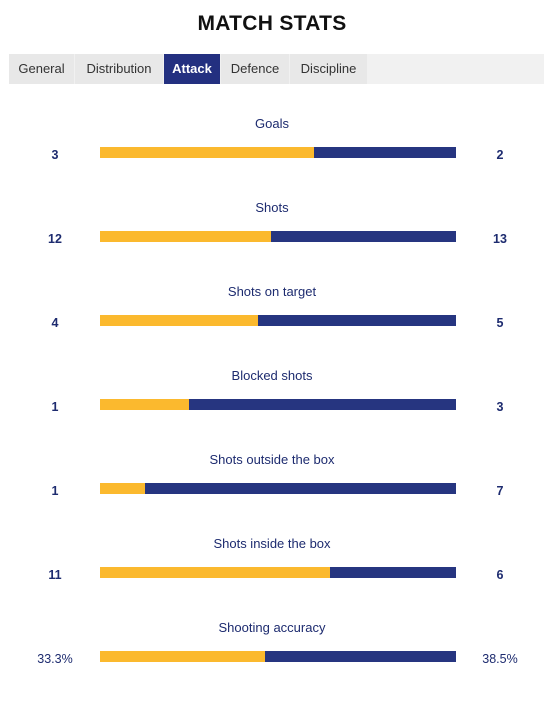 The image size is (544, 701). I want to click on stat-label: Shots, so click(272, 207).